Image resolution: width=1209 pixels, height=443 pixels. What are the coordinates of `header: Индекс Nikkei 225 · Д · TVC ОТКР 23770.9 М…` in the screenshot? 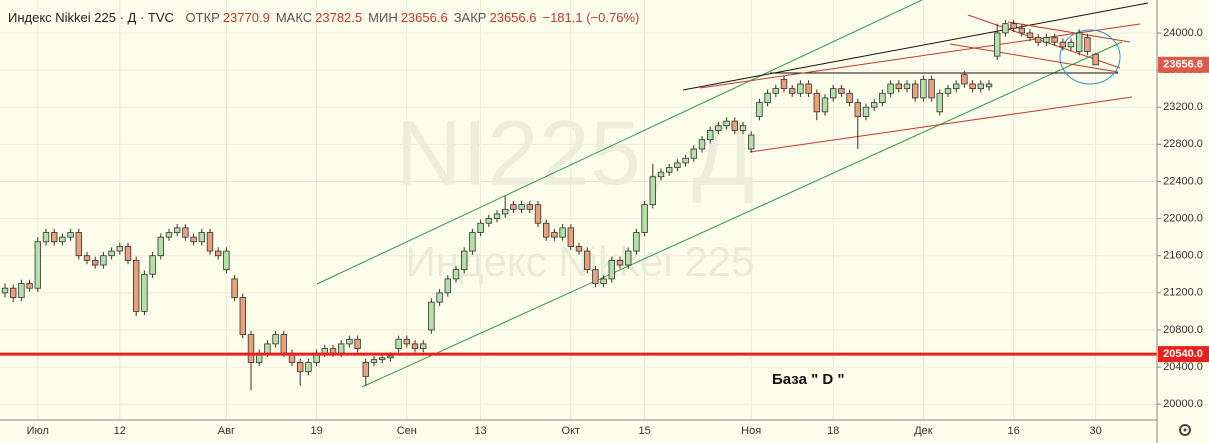 It's located at (326, 17).